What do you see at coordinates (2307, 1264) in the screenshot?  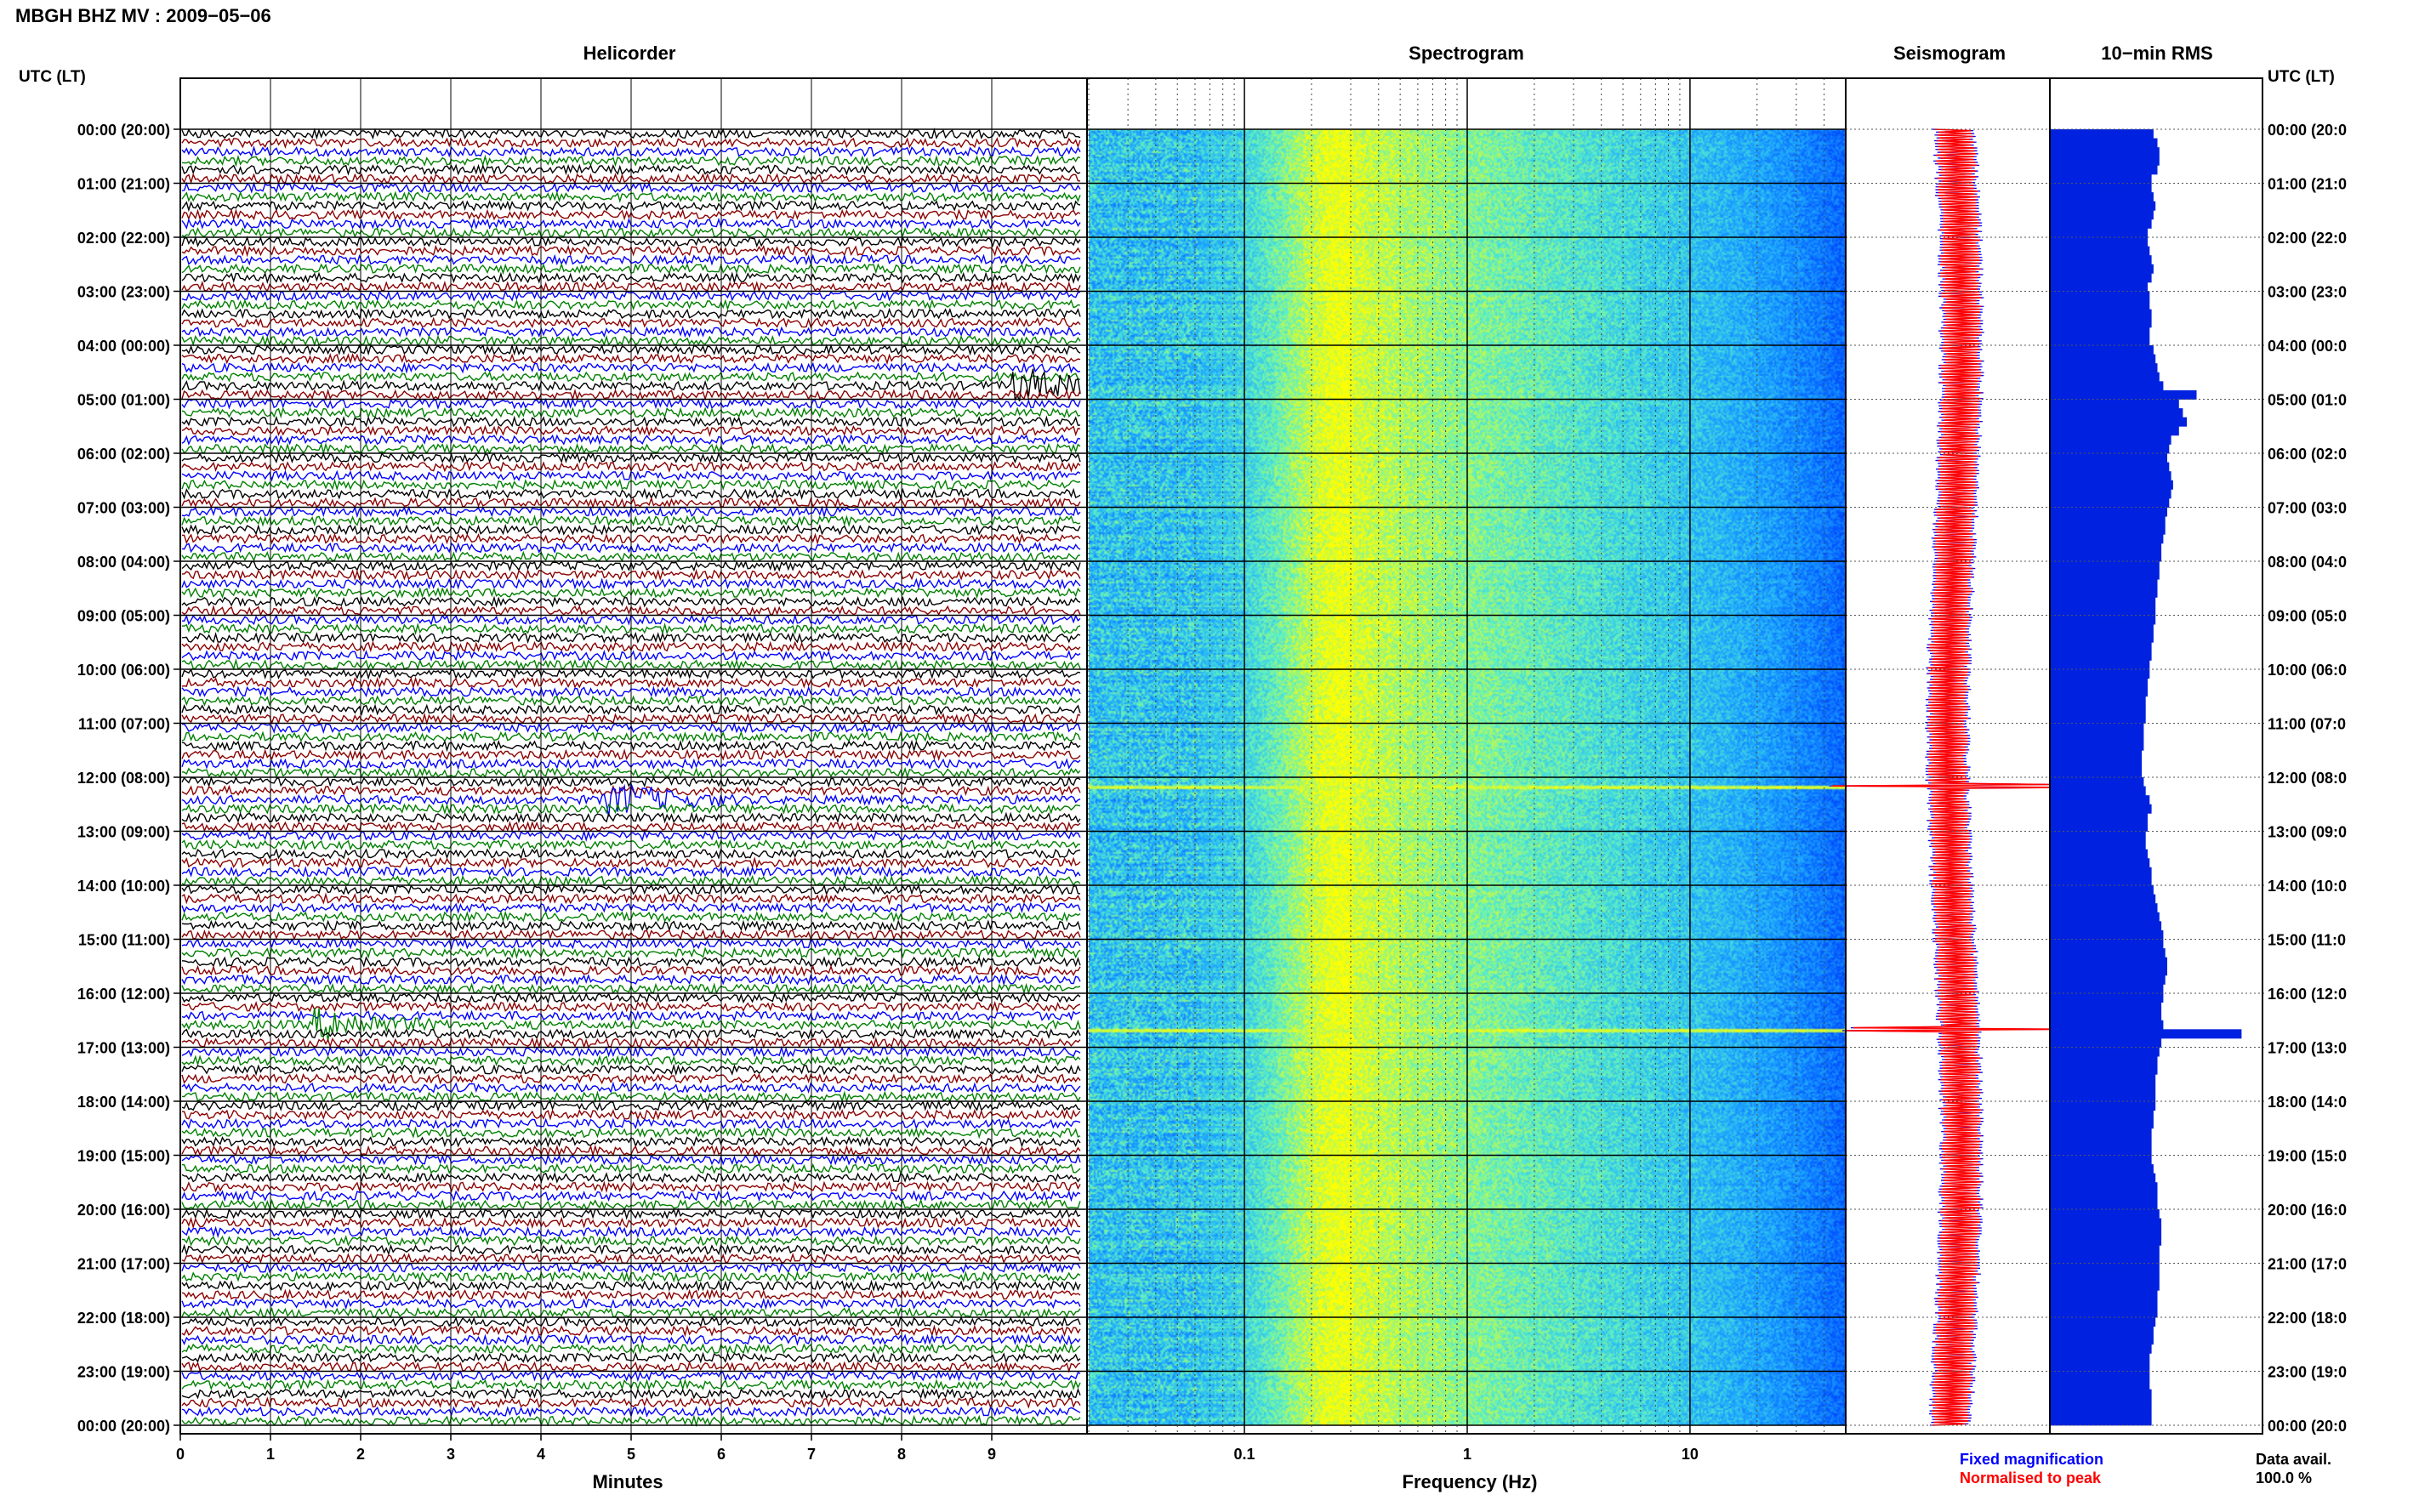 I see `hour-label-right: 21:00 (17:0` at bounding box center [2307, 1264].